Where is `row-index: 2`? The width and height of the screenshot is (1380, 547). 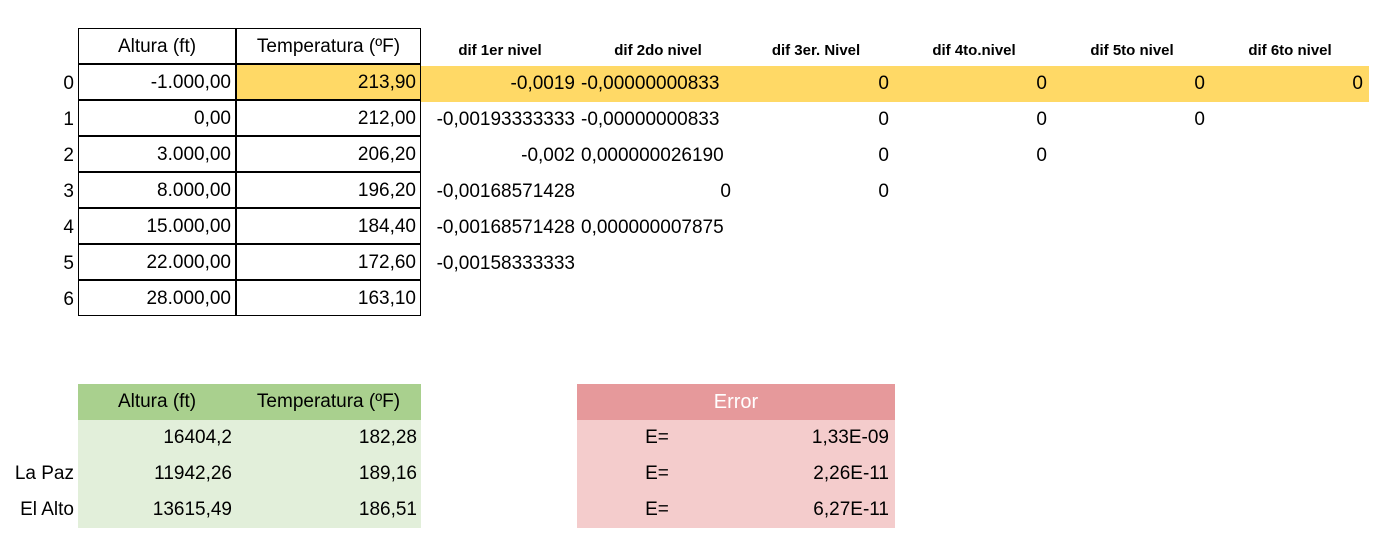 row-index: 2 is located at coordinates (68, 155).